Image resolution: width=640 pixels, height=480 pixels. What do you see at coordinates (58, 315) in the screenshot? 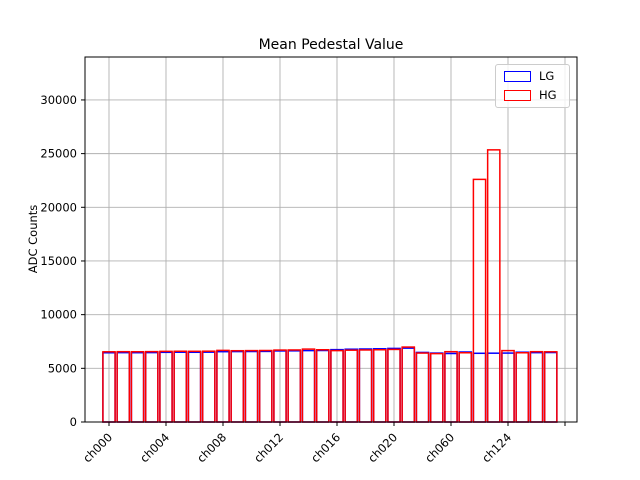
I see `y-tick-label: 10000` at bounding box center [58, 315].